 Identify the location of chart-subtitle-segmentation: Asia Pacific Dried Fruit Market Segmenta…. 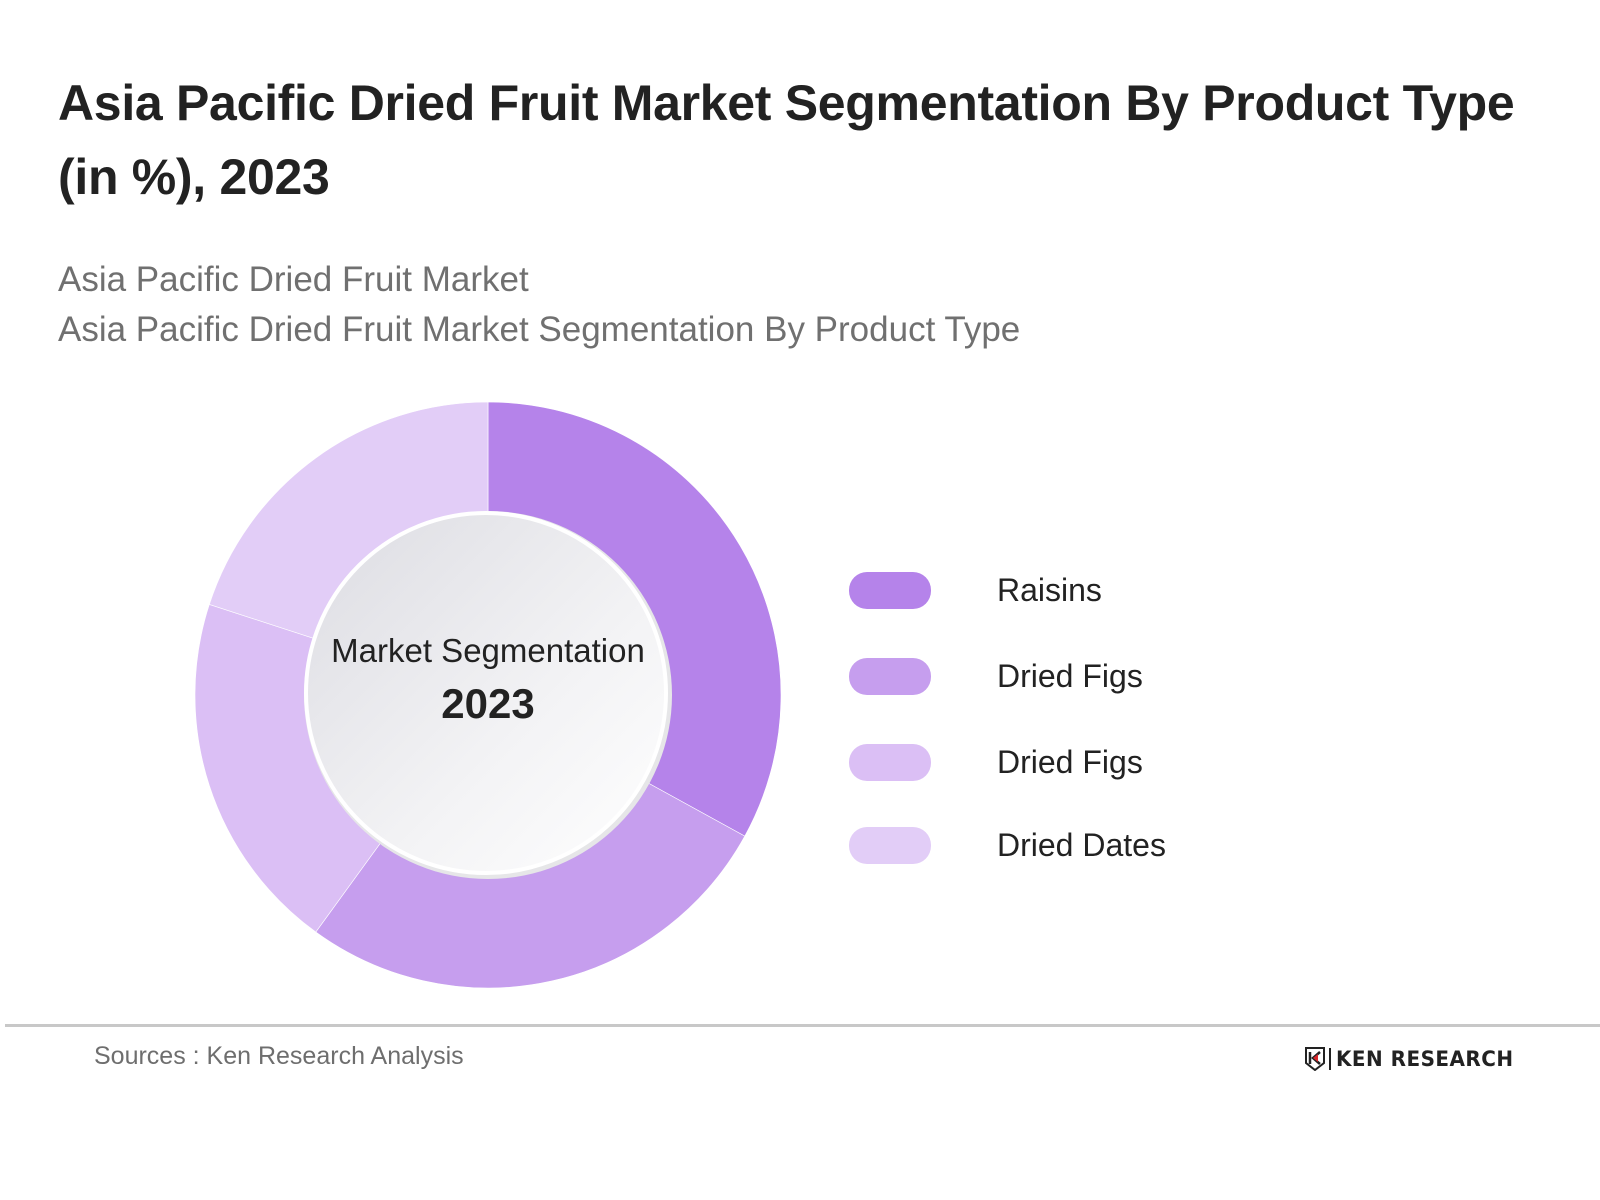
(539, 329).